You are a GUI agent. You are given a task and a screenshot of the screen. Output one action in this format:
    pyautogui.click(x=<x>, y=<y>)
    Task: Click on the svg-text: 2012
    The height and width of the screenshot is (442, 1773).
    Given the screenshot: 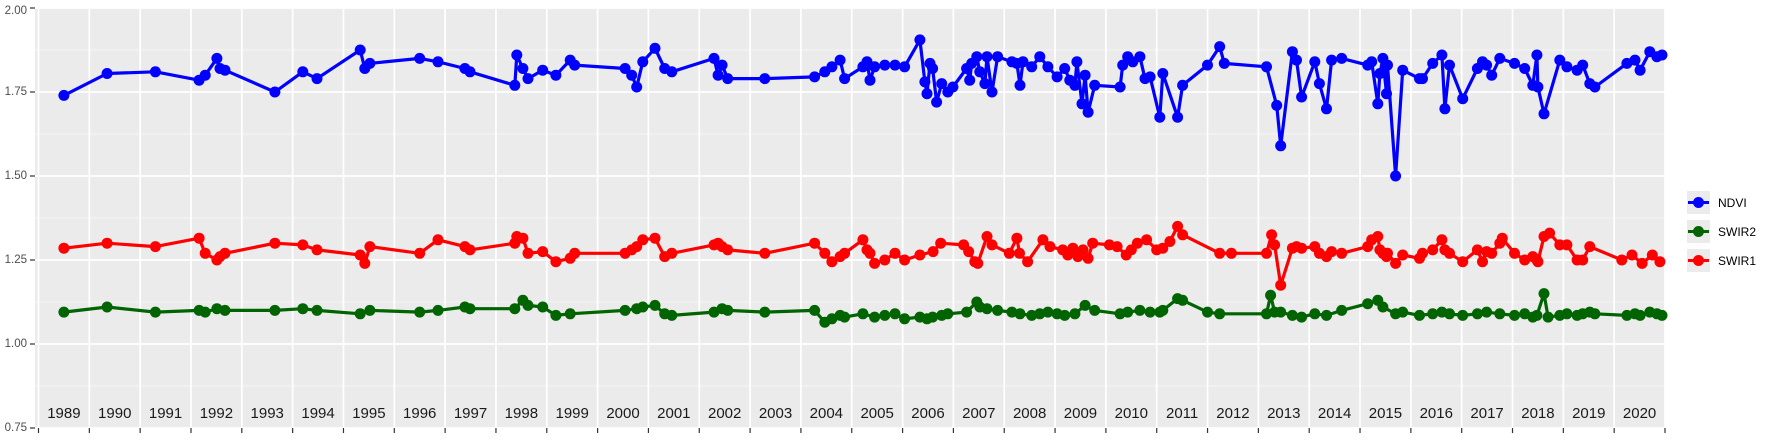 What is the action you would take?
    pyautogui.click(x=1232, y=413)
    